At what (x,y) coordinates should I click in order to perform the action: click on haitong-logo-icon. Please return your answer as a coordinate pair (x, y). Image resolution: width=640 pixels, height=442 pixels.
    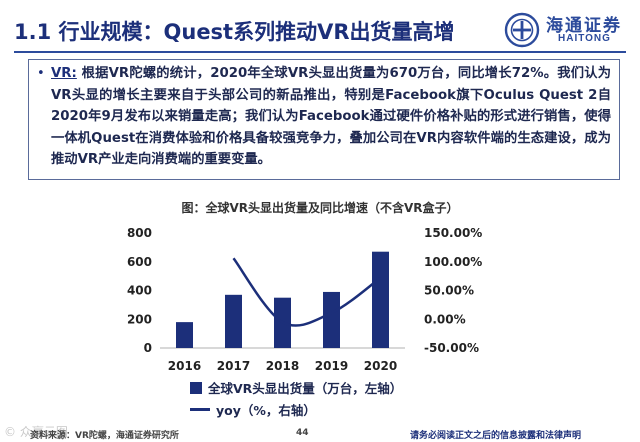
    Looking at the image, I should click on (522, 30).